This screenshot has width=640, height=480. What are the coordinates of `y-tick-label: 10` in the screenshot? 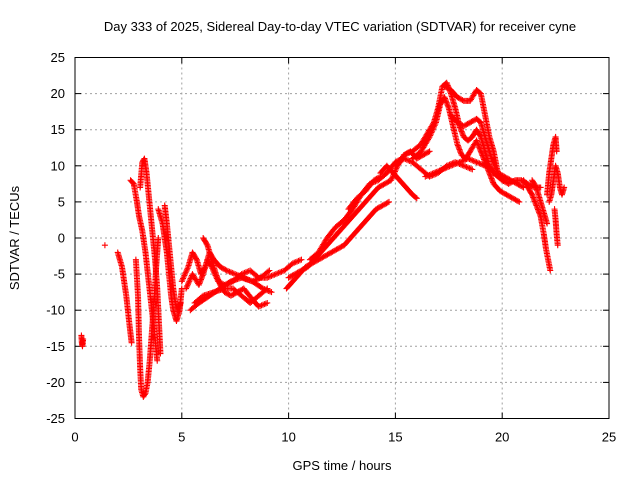 It's located at (58, 165).